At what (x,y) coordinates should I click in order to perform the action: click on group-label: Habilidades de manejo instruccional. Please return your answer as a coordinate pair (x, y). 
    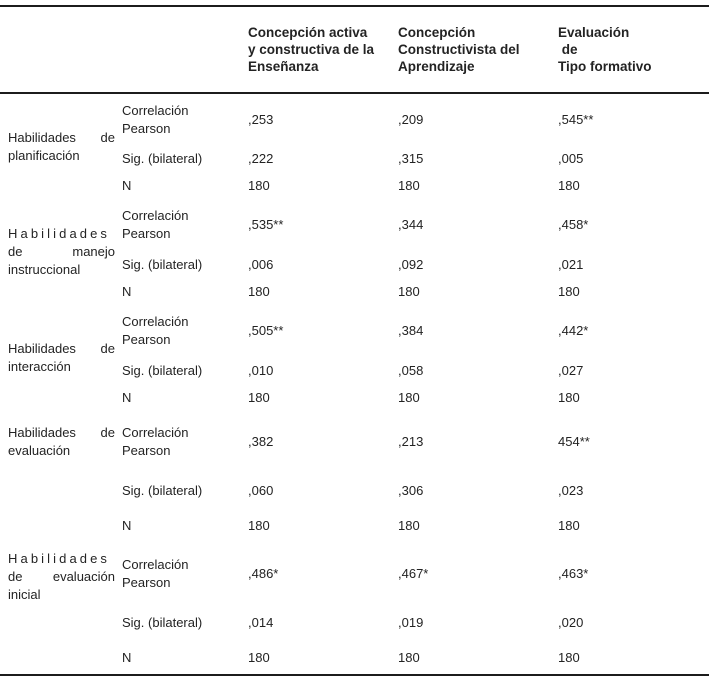
    Looking at the image, I should click on (61, 252).